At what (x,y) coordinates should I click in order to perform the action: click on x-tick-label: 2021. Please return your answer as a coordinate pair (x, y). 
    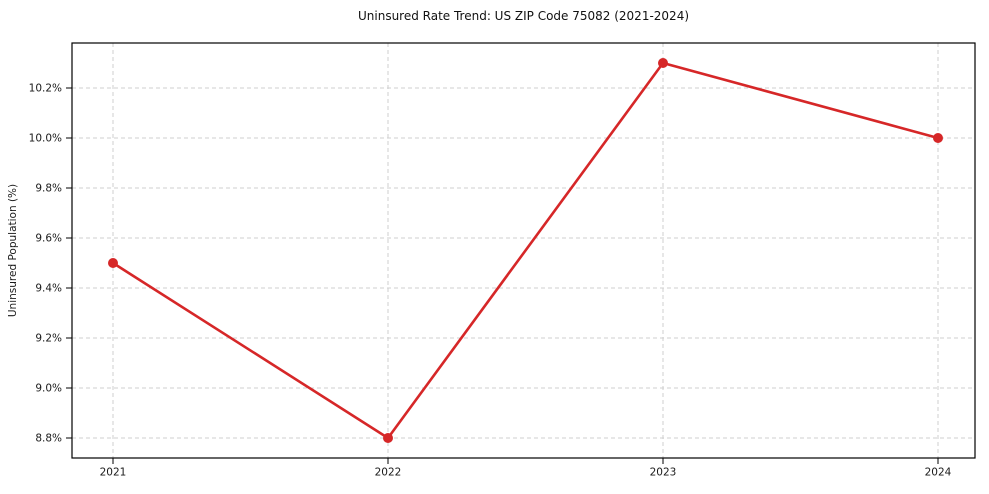
    Looking at the image, I should click on (113, 473).